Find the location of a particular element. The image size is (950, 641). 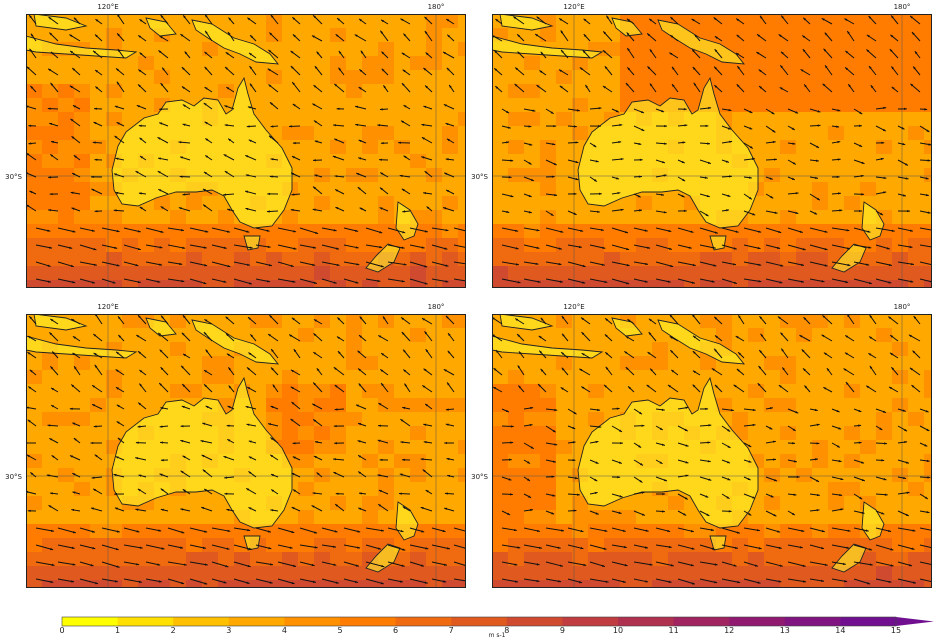

colorbar-tick-label: 4 is located at coordinates (284, 630).